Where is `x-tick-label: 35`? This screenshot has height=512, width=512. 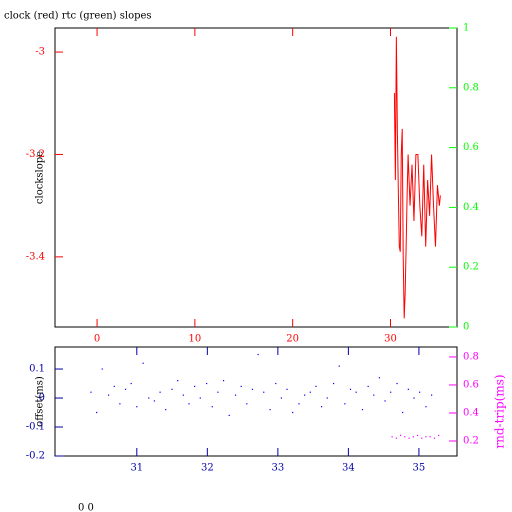
x-tick-label: 35 is located at coordinates (419, 468).